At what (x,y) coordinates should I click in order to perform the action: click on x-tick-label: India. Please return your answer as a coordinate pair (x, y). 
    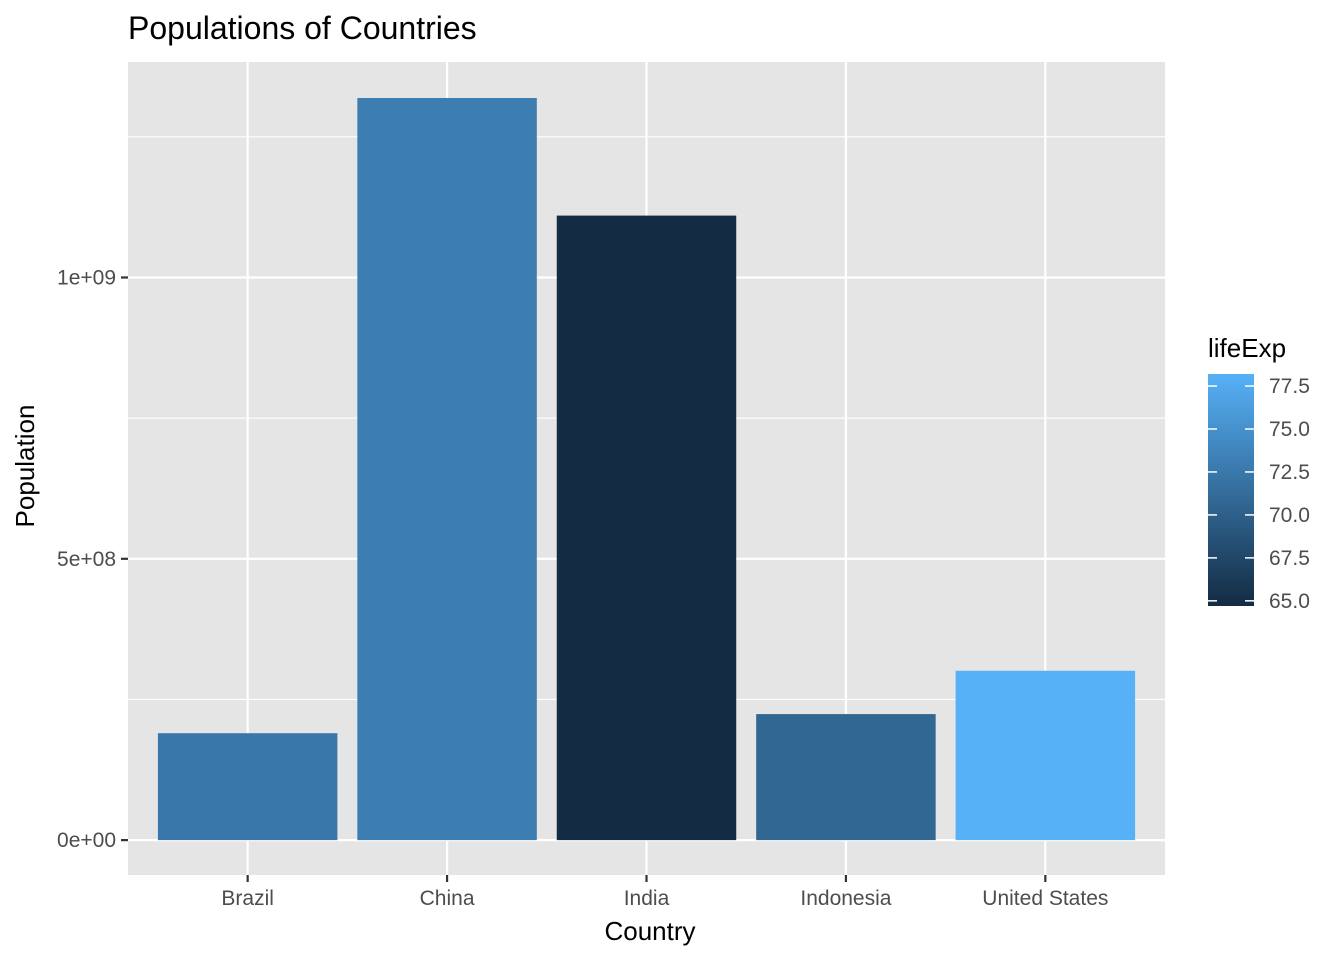
    Looking at the image, I should click on (647, 898).